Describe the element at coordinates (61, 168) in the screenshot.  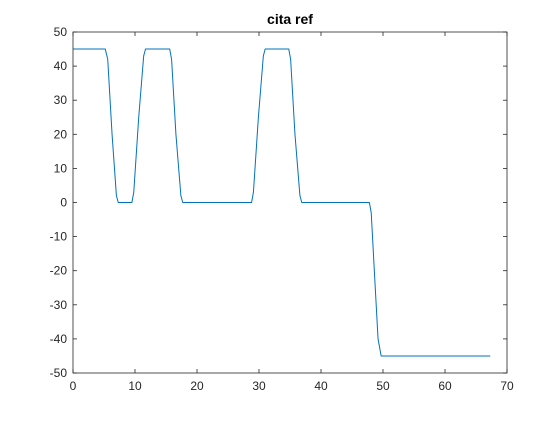
I see `y-tick-label: 10` at that location.